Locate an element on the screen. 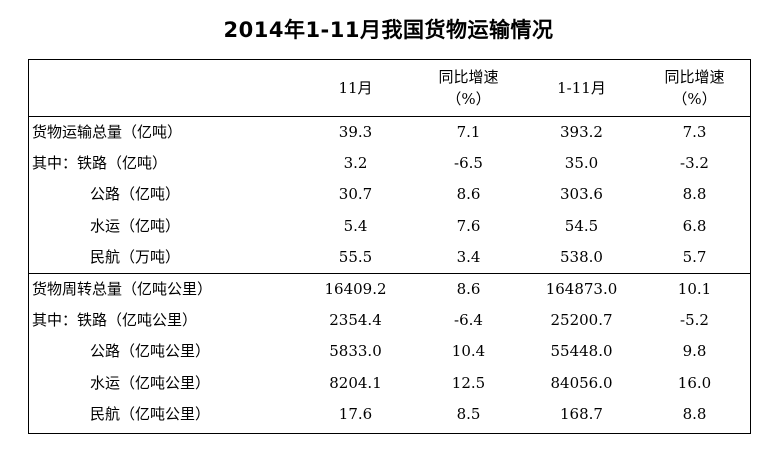 The image size is (777, 459). cell-nov-value: 17.6 is located at coordinates (355, 413).